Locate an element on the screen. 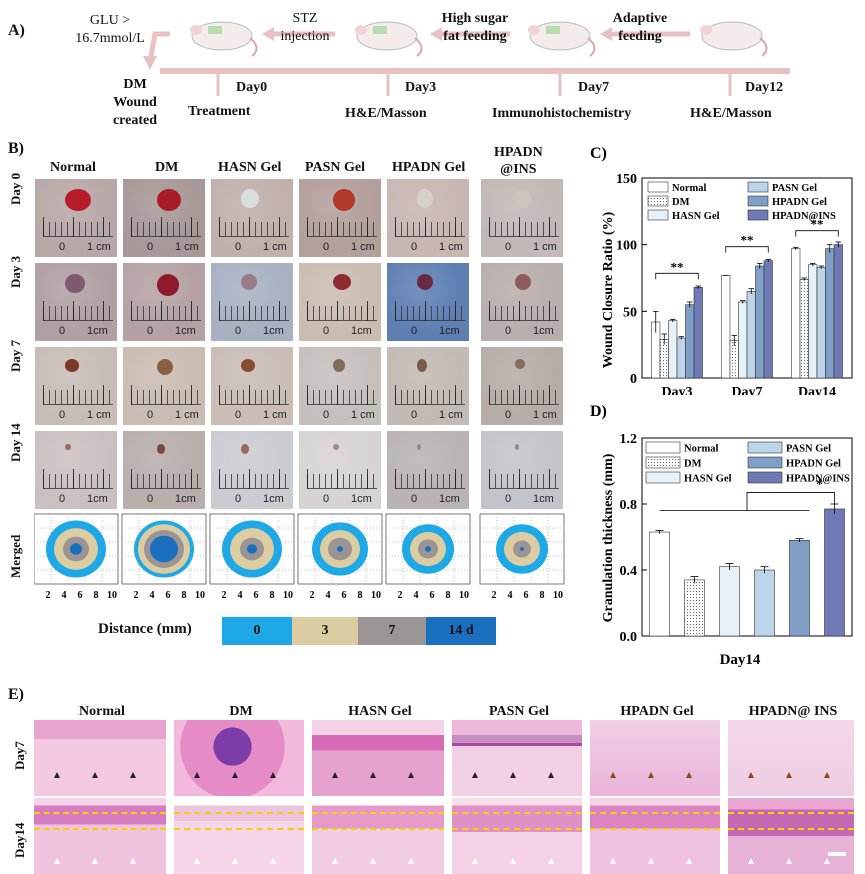  significance-bracket is located at coordinates (747, 249).